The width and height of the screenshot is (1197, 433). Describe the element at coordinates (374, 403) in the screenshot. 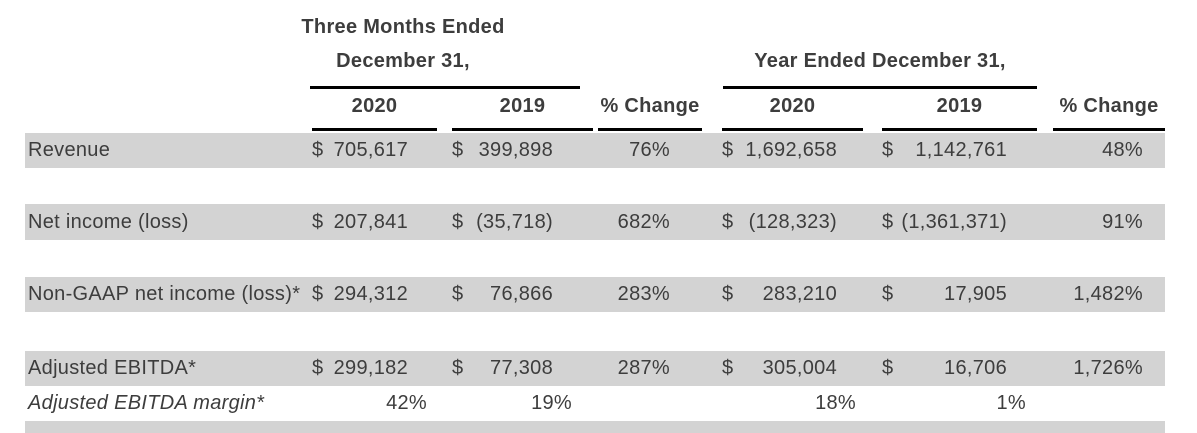

I see `cell-tm-2020: 42%` at that location.